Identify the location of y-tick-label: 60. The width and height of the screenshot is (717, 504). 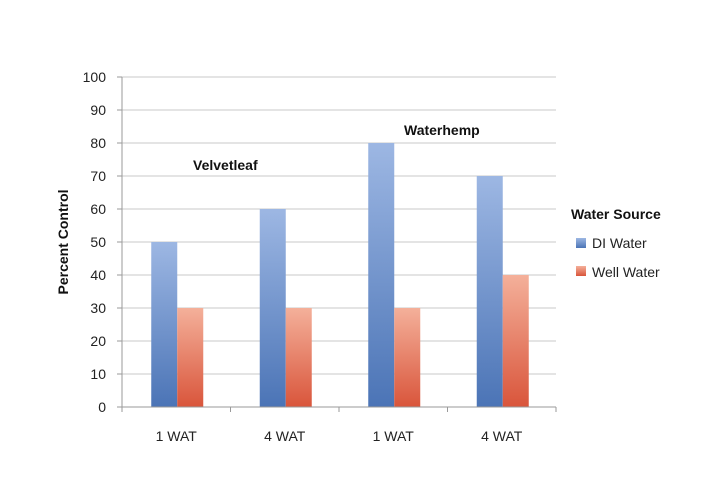
(98, 209).